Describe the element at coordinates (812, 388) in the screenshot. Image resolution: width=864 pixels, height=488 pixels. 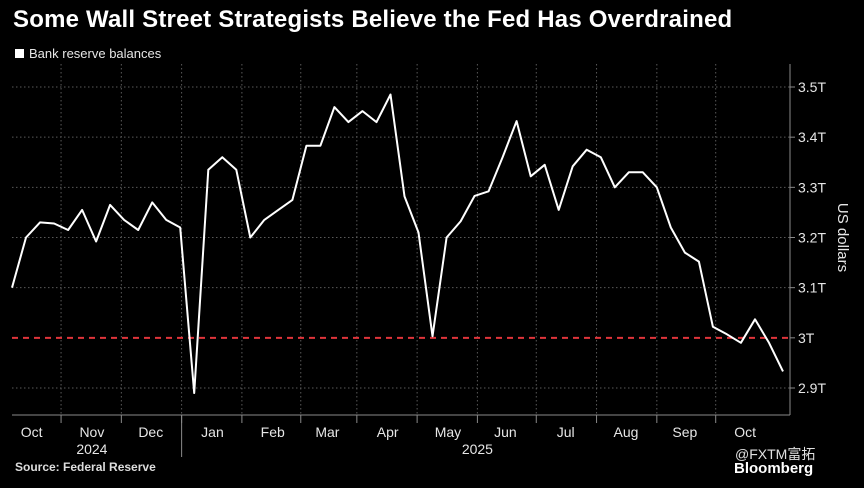
I see `y-tick-label: 2.9T` at that location.